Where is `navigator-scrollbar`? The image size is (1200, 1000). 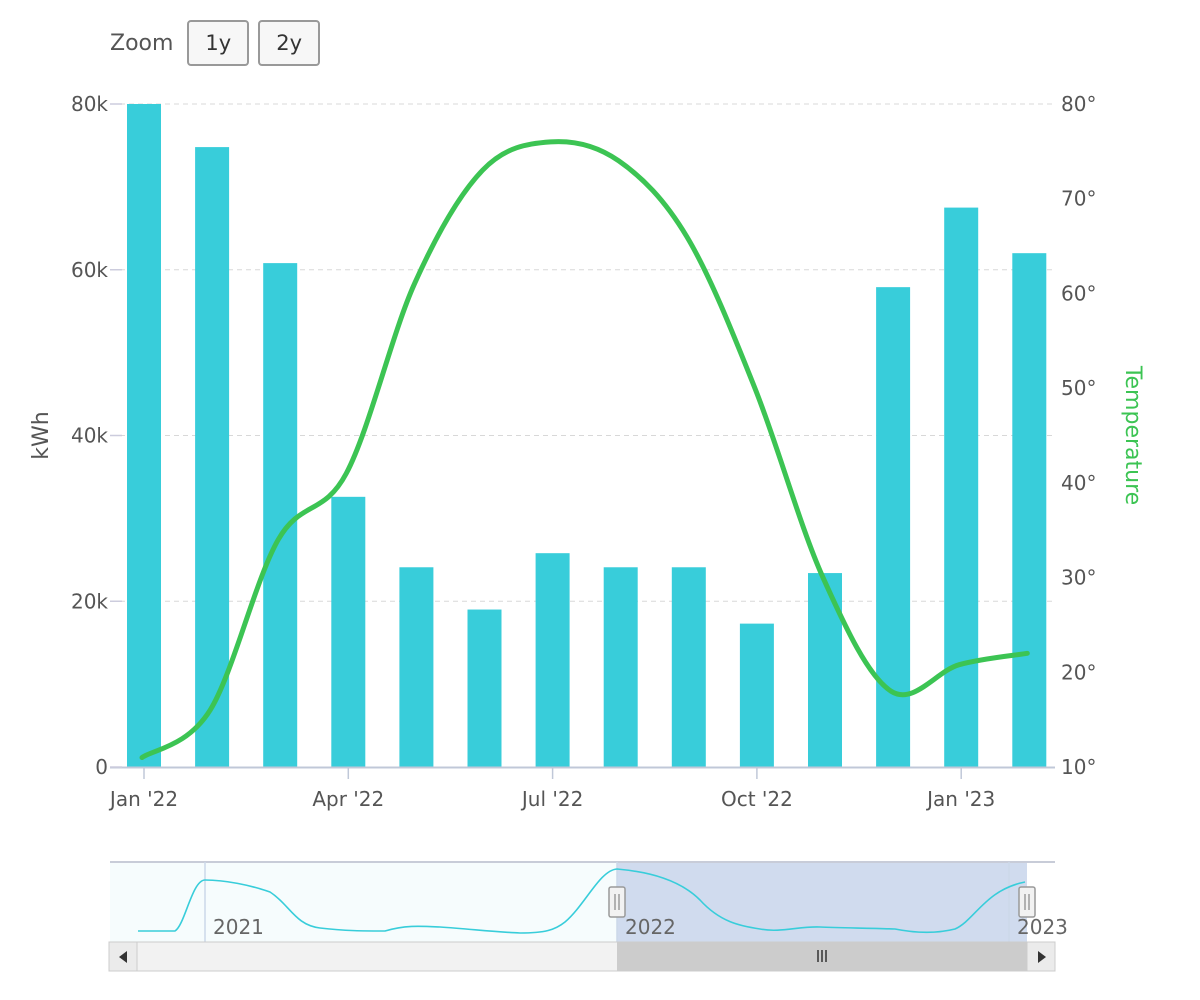 navigator-scrollbar is located at coordinates (582, 956).